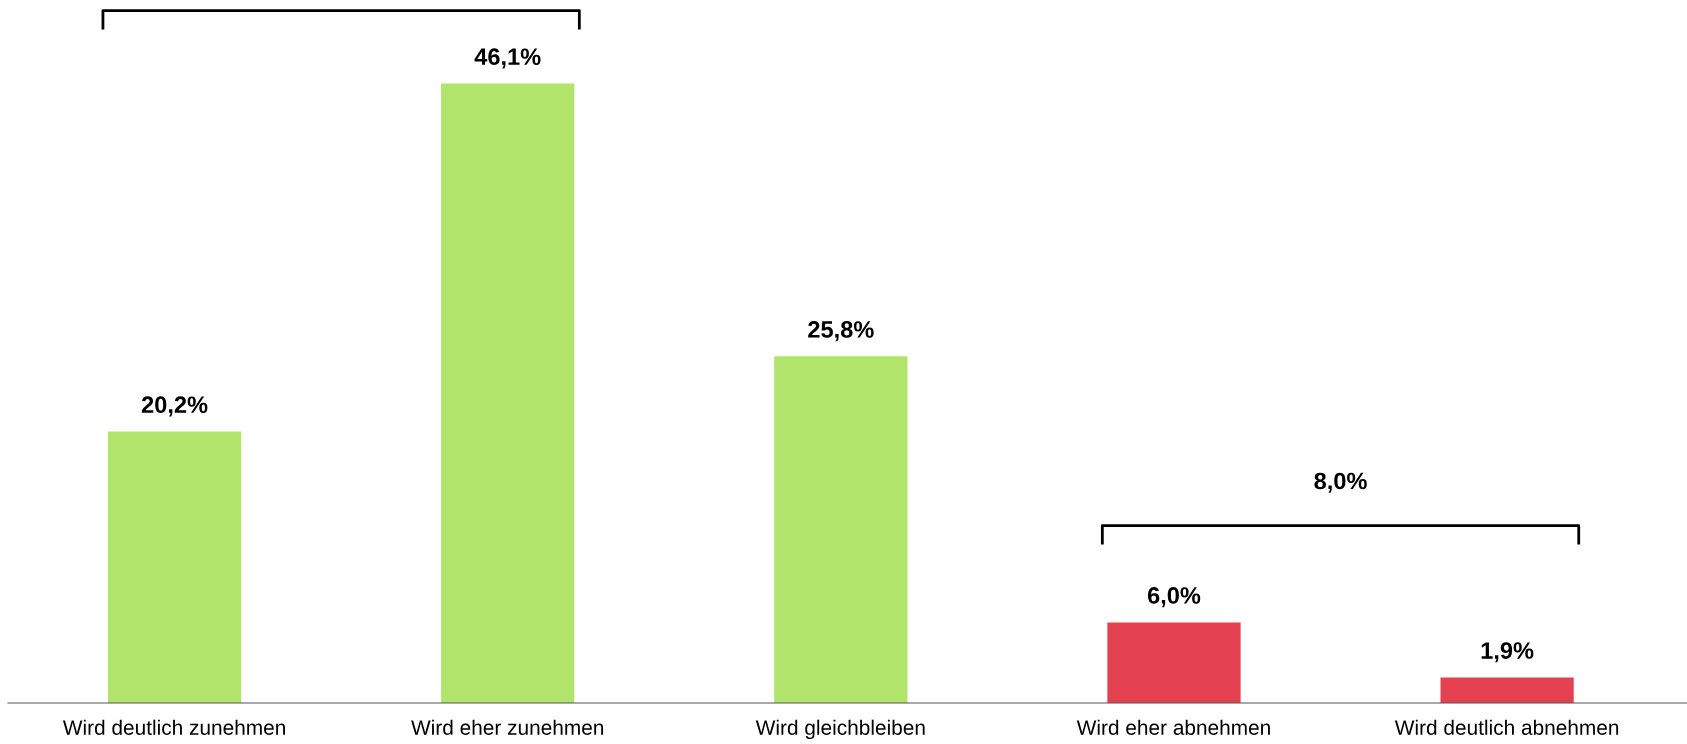 This screenshot has height=744, width=1687. Describe the element at coordinates (173, 727) in the screenshot. I see `x-tick-label: Wird deutlich zunehmen` at that location.